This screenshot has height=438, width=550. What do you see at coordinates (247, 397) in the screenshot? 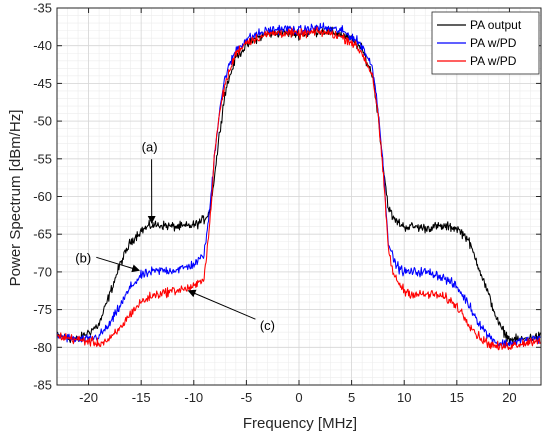
I see `x-tick-label: -5` at bounding box center [247, 397].